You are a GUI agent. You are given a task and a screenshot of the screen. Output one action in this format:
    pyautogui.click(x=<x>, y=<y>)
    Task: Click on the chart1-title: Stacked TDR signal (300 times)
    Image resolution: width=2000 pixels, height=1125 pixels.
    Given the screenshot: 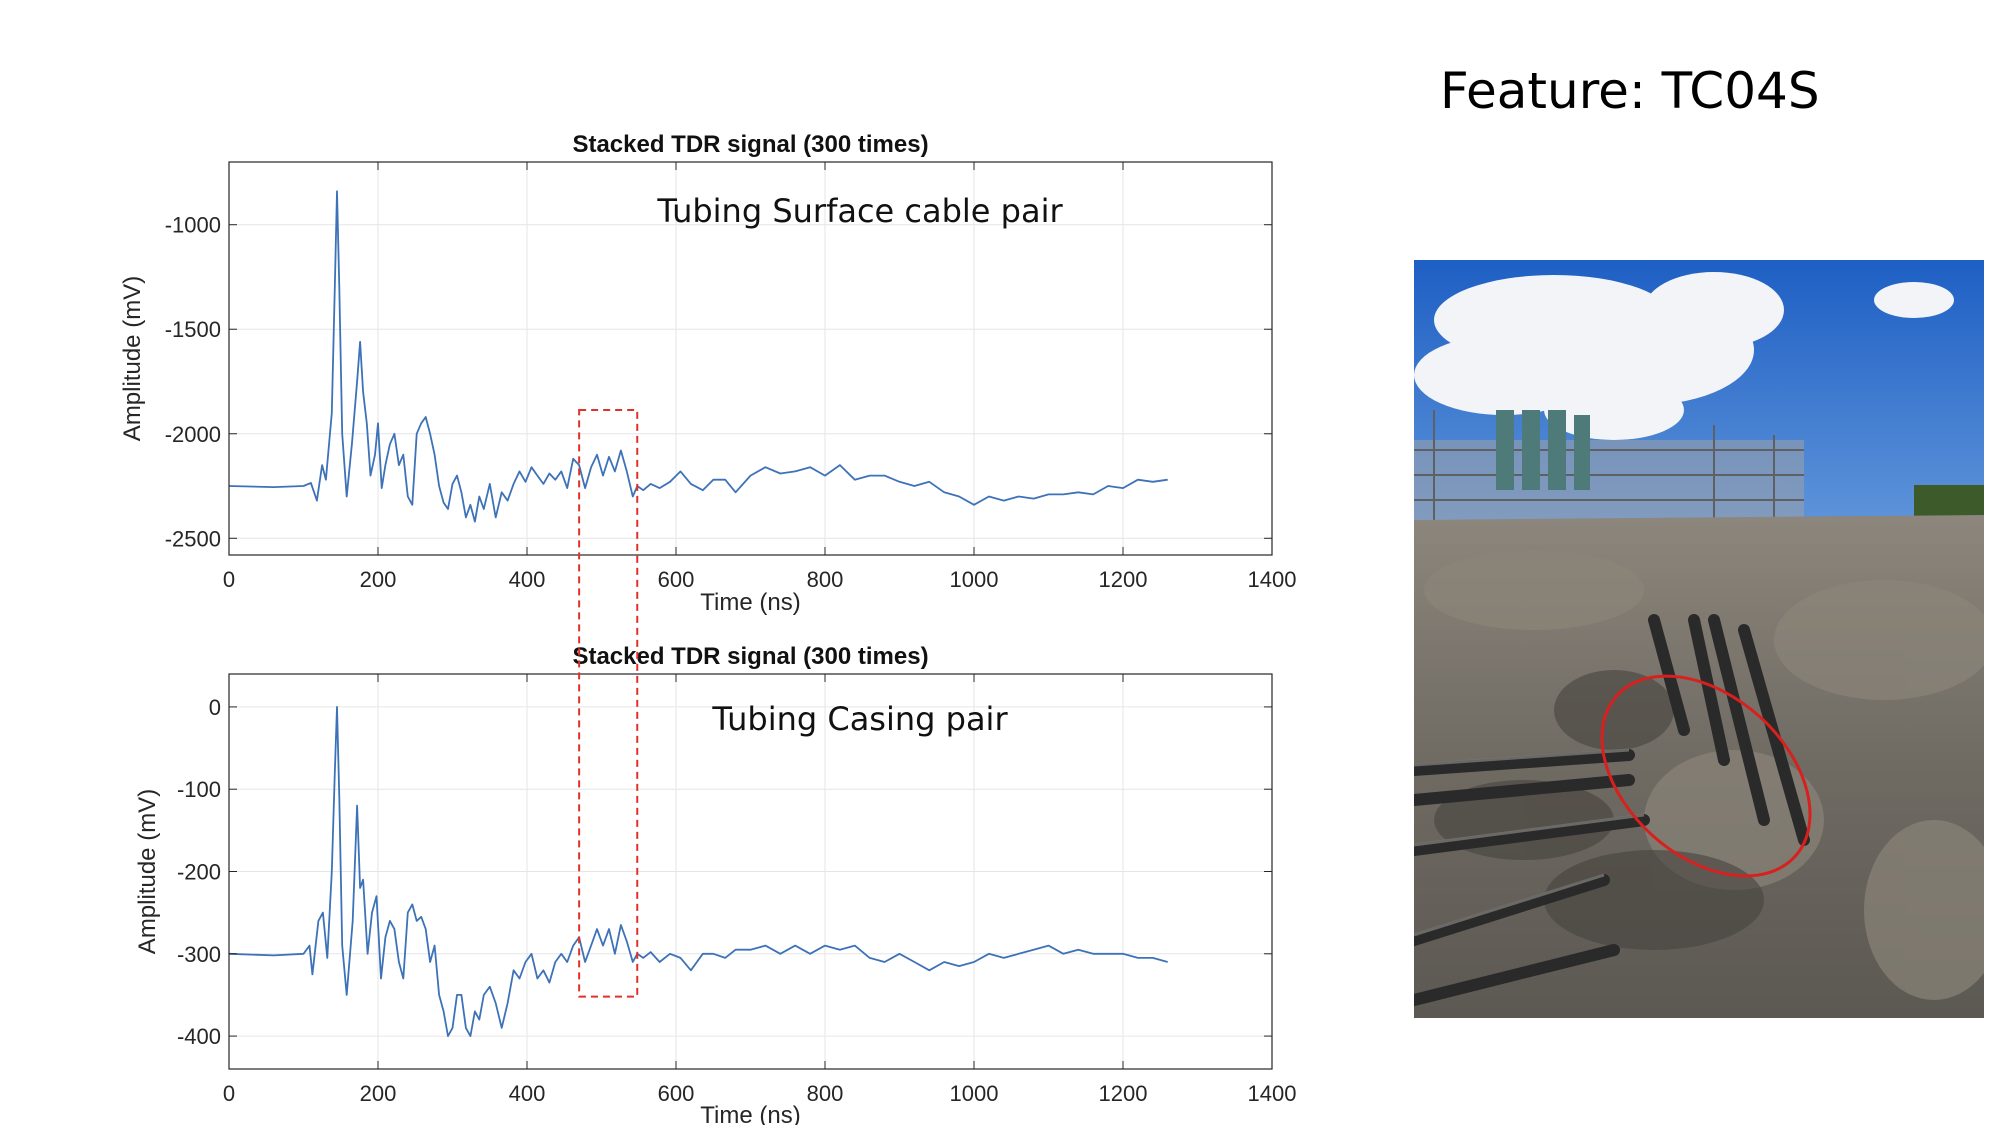 What is the action you would take?
    pyautogui.click(x=750, y=144)
    